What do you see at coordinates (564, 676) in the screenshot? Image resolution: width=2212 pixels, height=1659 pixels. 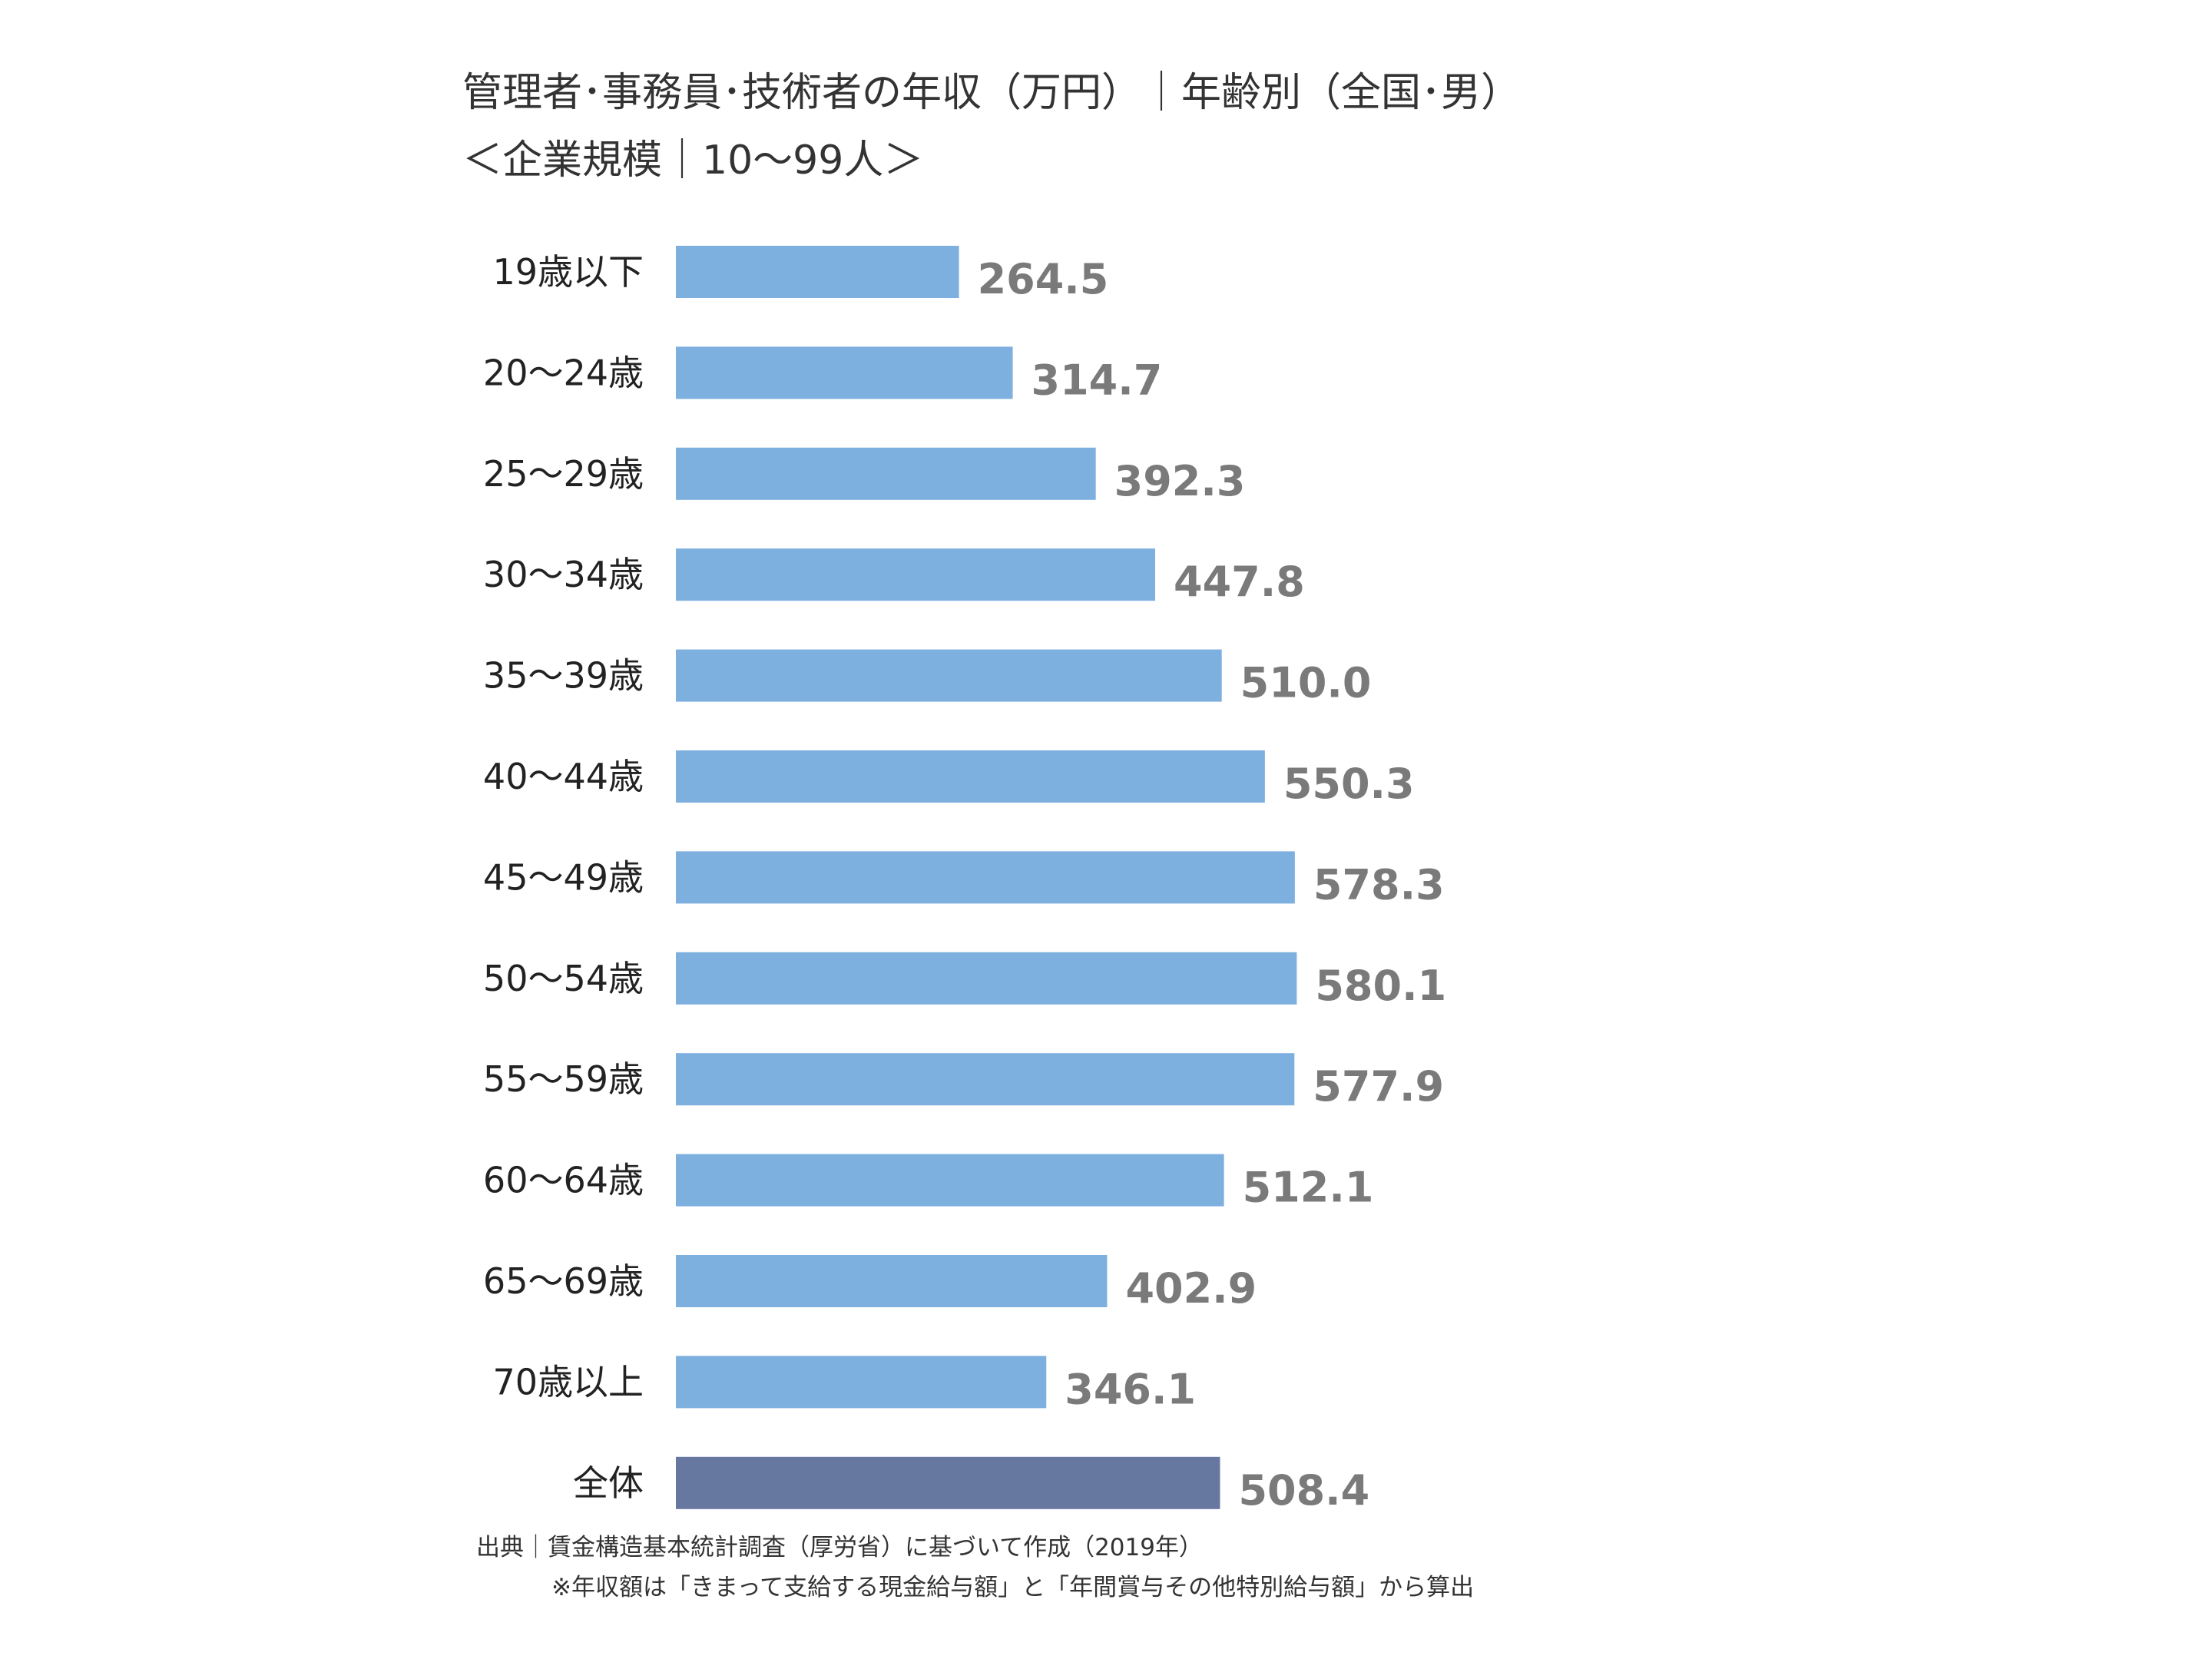 I see `category-label: 35〜39歳` at bounding box center [564, 676].